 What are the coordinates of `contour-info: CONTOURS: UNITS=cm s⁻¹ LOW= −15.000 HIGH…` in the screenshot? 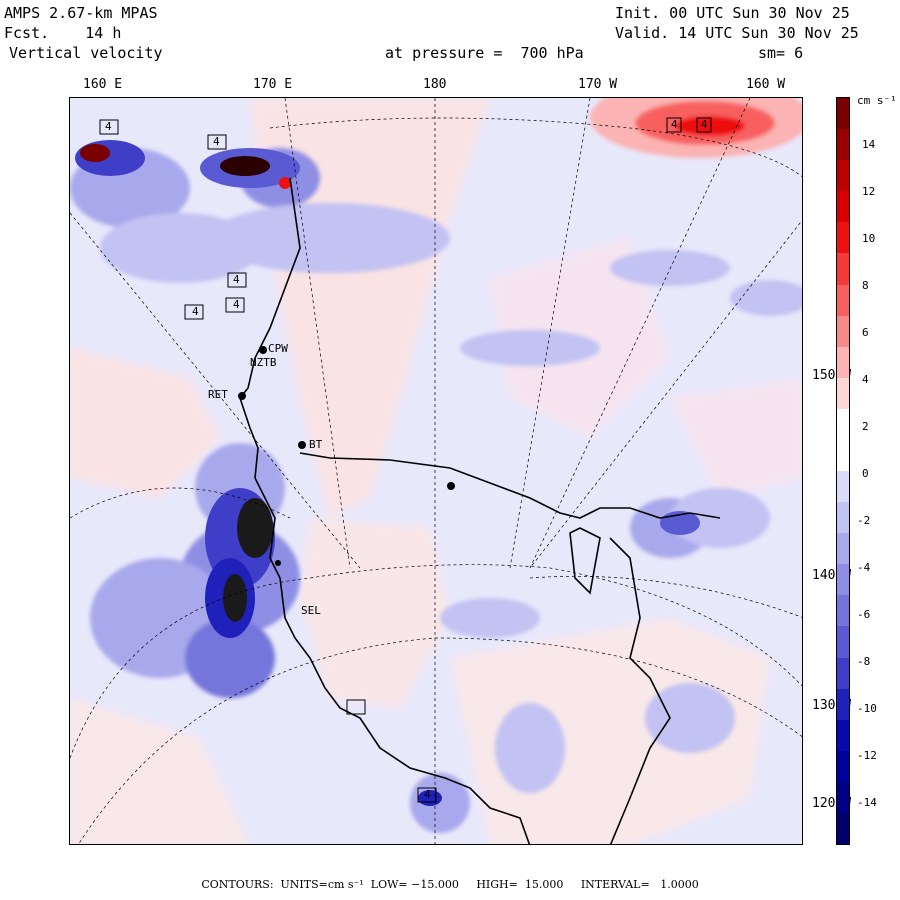 It's located at (450, 884).